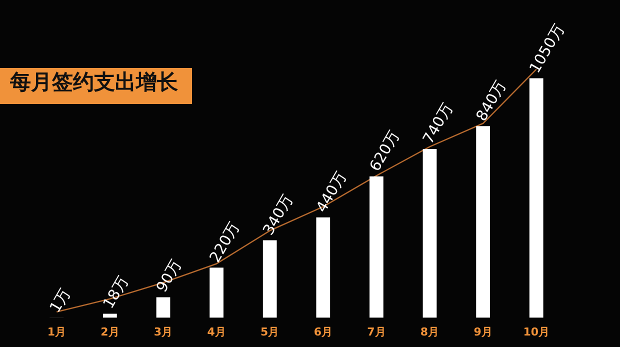 Image resolution: width=620 pixels, height=347 pixels. What do you see at coordinates (169, 276) in the screenshot?
I see `data-label: 90万` at bounding box center [169, 276].